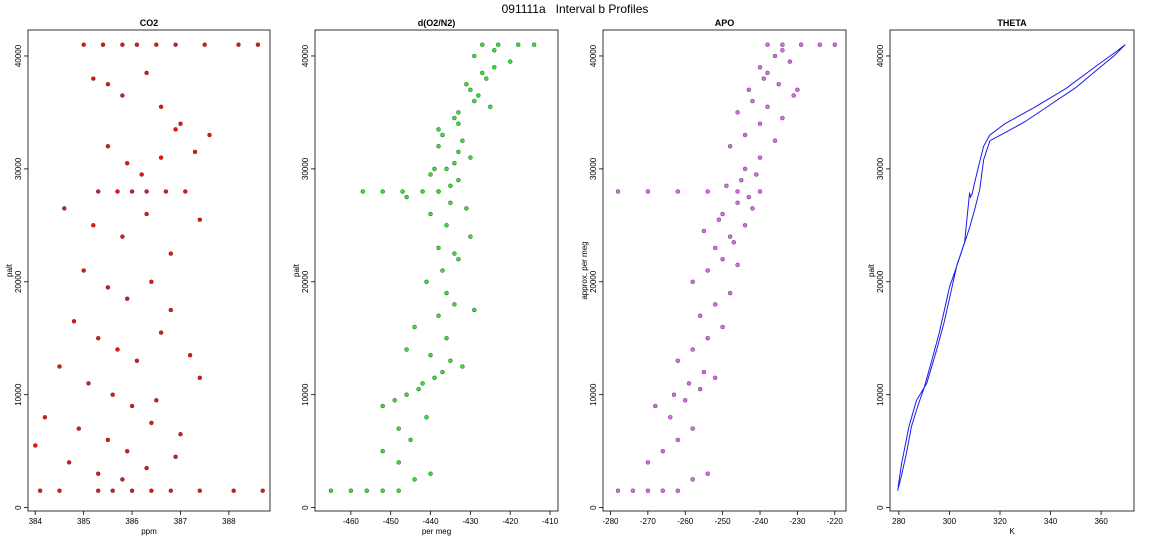 This screenshot has width=1150, height=550. Describe the element at coordinates (149, 23) in the screenshot. I see `panel-title: CO2` at that location.